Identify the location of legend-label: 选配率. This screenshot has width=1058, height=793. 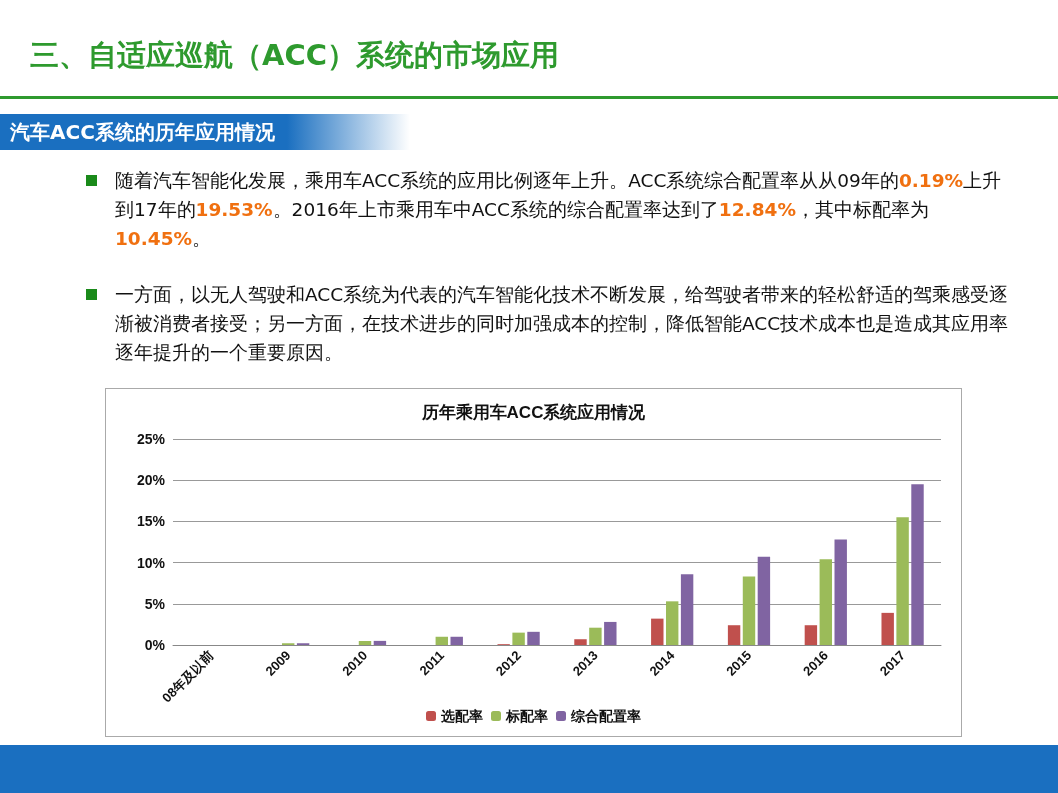
(461, 716).